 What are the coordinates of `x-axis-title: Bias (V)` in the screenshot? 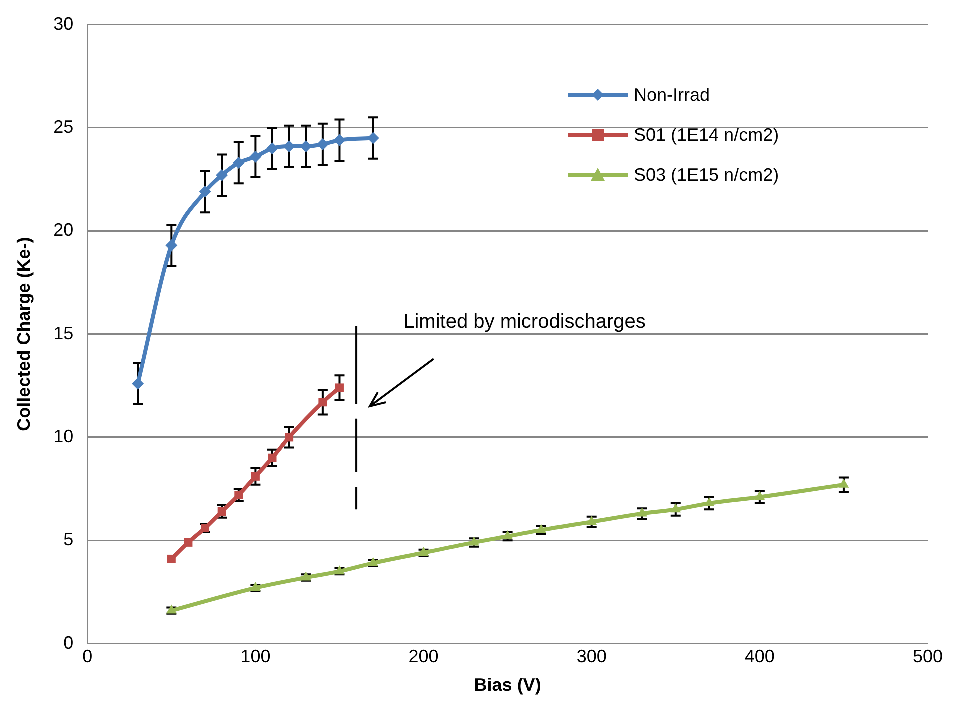 It's located at (508, 685).